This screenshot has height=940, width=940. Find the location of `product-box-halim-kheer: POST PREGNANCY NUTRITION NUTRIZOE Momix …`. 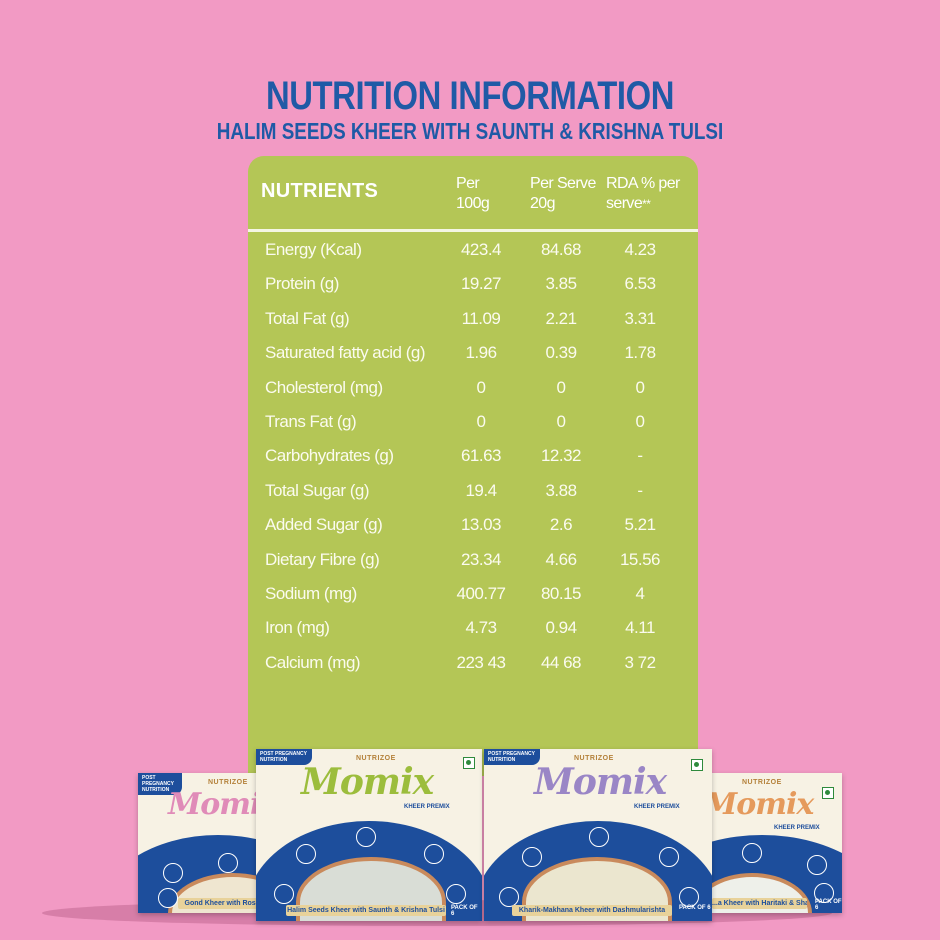

product-box-halim-kheer: POST PREGNANCY NUTRITION NUTRIZOE Momix … is located at coordinates (369, 835).